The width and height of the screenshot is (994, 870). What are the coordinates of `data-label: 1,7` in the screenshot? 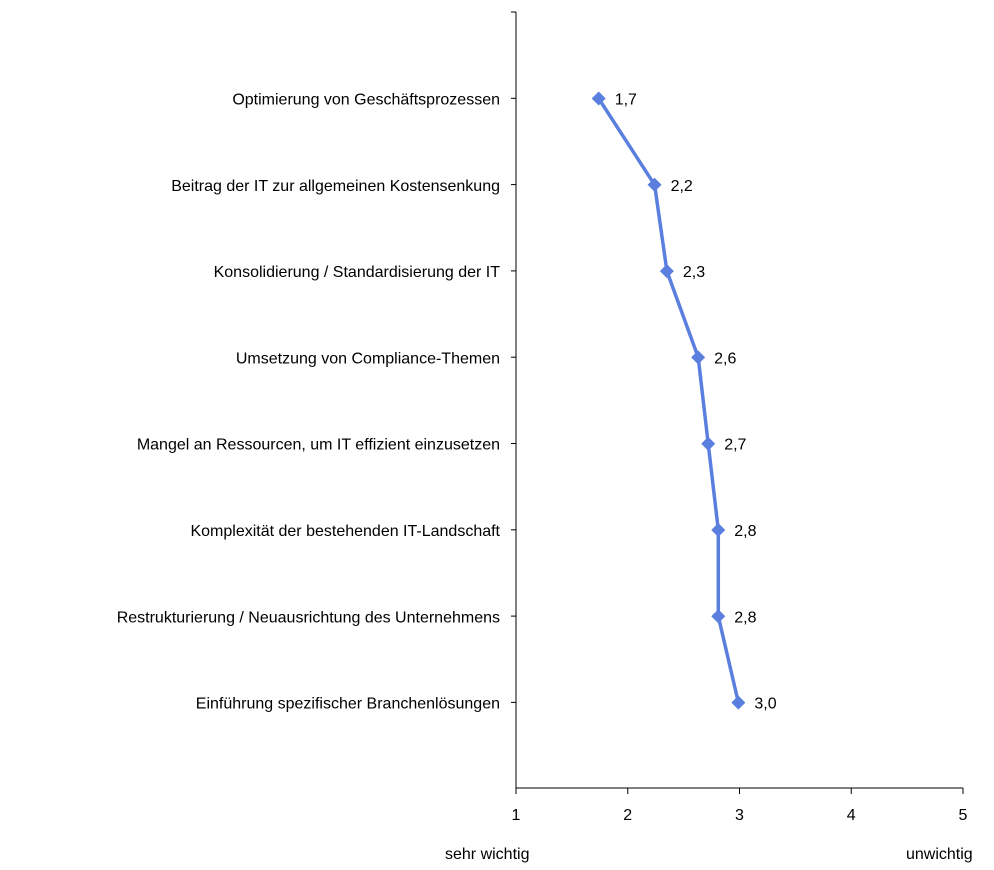 It's located at (626, 100).